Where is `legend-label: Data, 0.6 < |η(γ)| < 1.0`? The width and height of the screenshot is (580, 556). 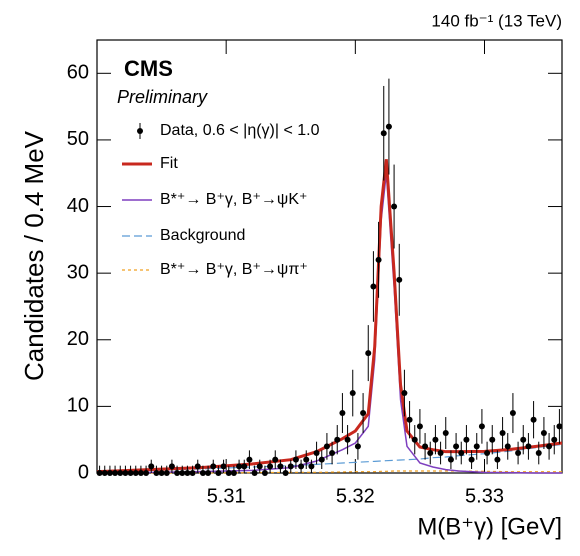 legend-label: Data, 0.6 < |η(γ)| < 1.0 is located at coordinates (240, 130).